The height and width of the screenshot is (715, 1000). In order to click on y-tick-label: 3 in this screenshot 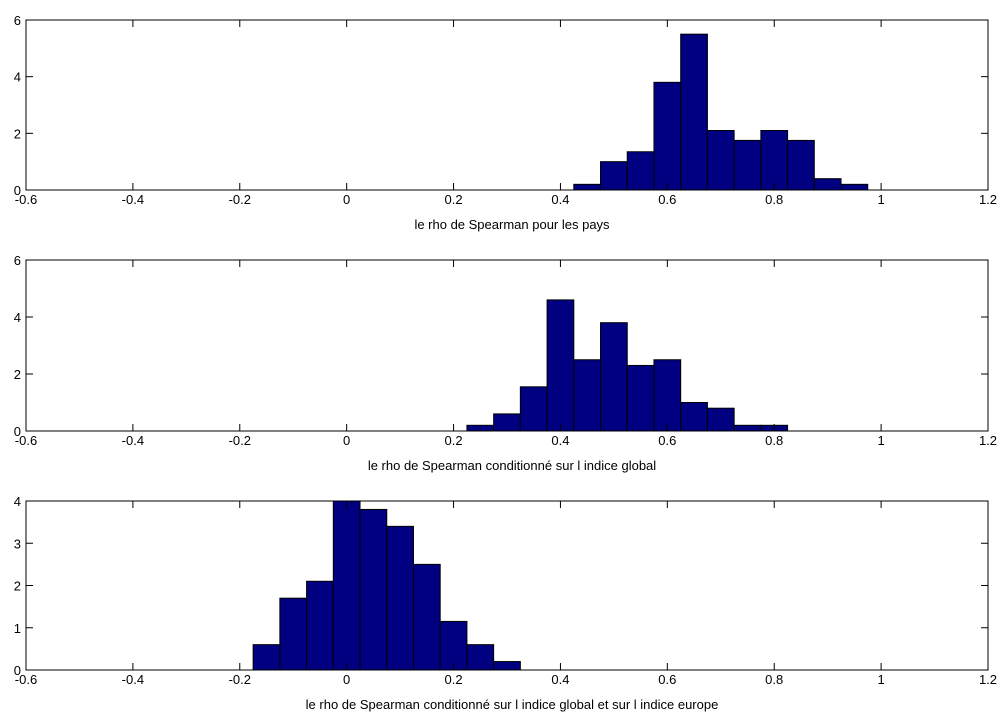, I will do `click(17, 543)`.